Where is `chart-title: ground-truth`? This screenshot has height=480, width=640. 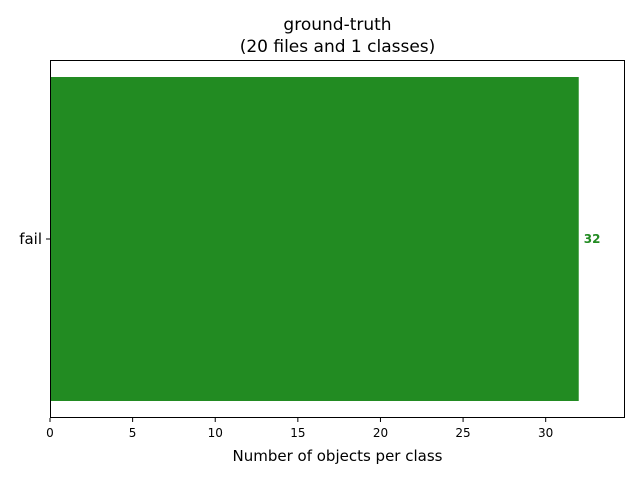 chart-title: ground-truth is located at coordinates (337, 25).